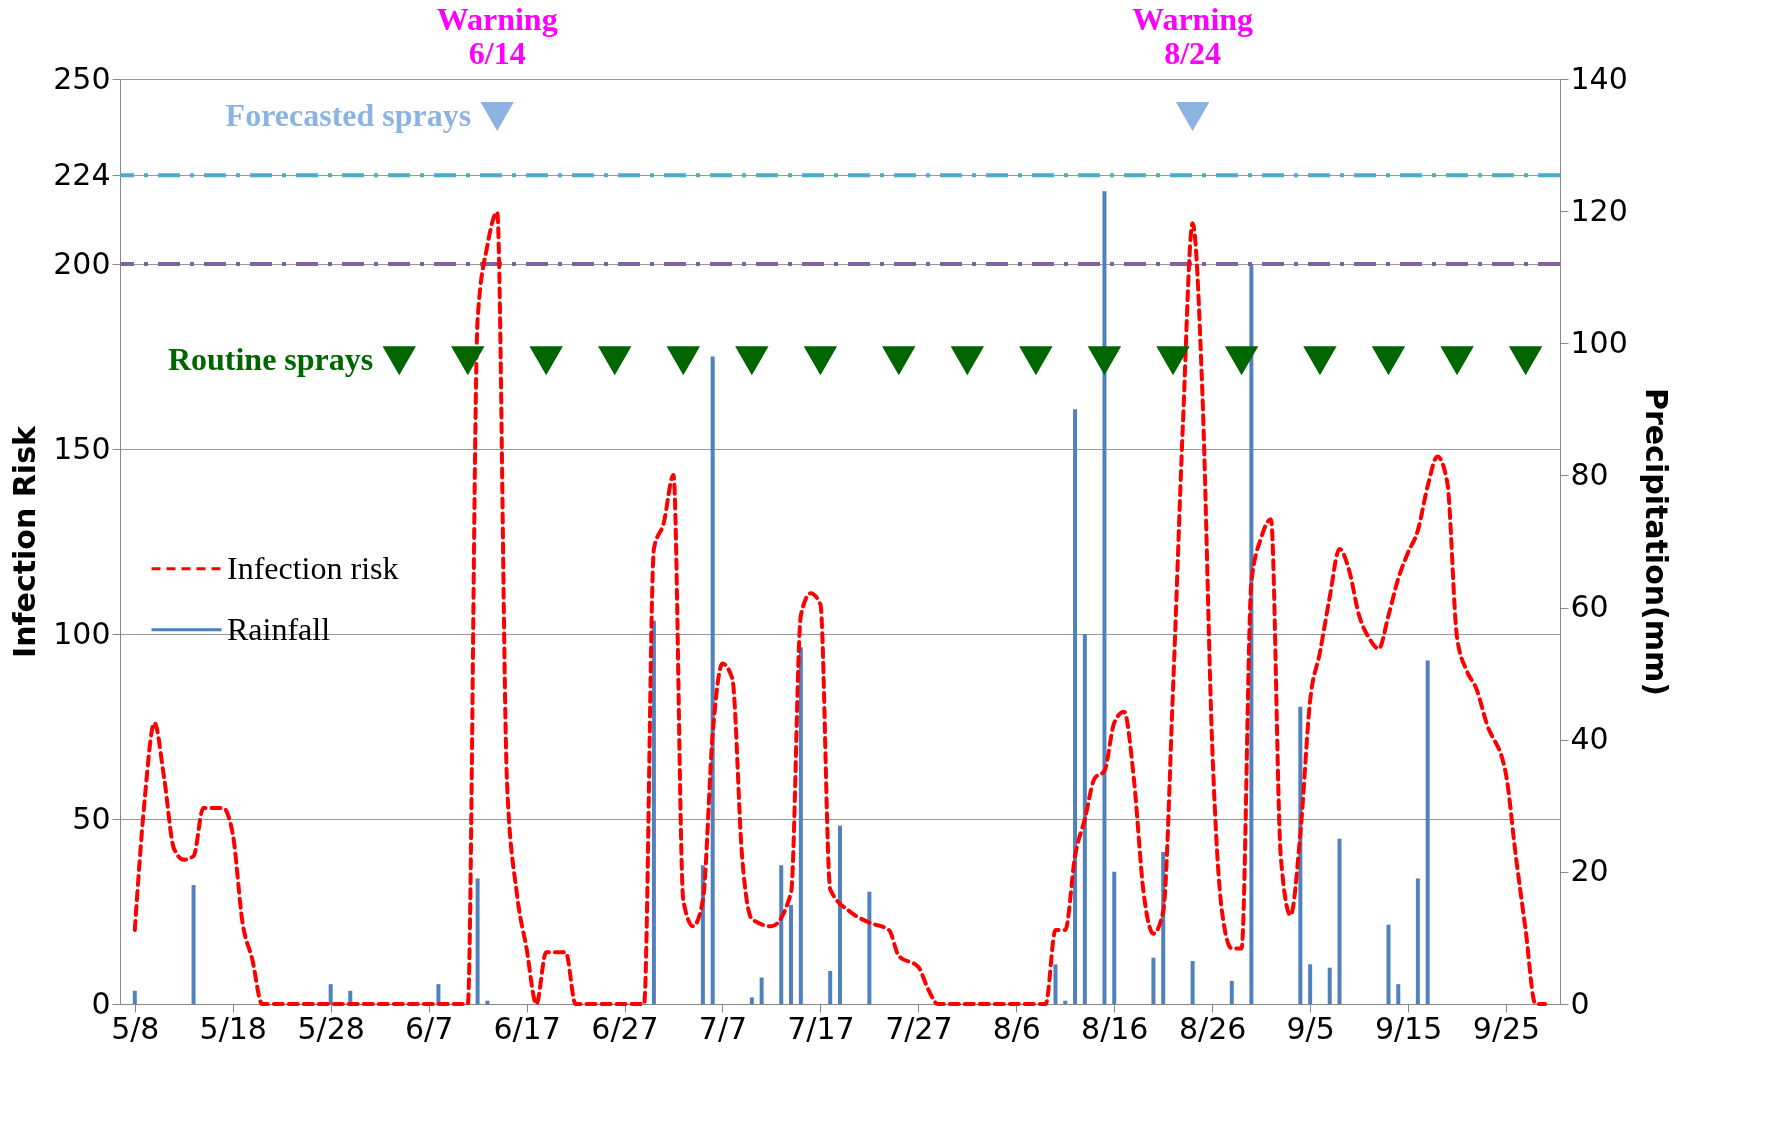 This screenshot has width=1777, height=1121. What do you see at coordinates (429, 1028) in the screenshot?
I see `x-tick-label: 6/7` at bounding box center [429, 1028].